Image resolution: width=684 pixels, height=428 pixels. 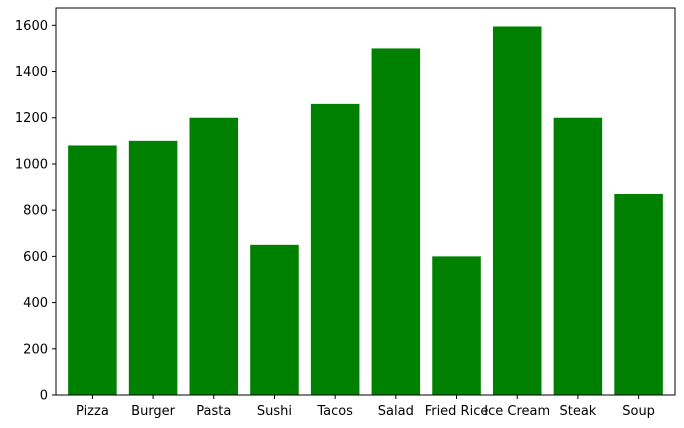 I want to click on x-tick-label: Fried Rice, so click(x=457, y=411).